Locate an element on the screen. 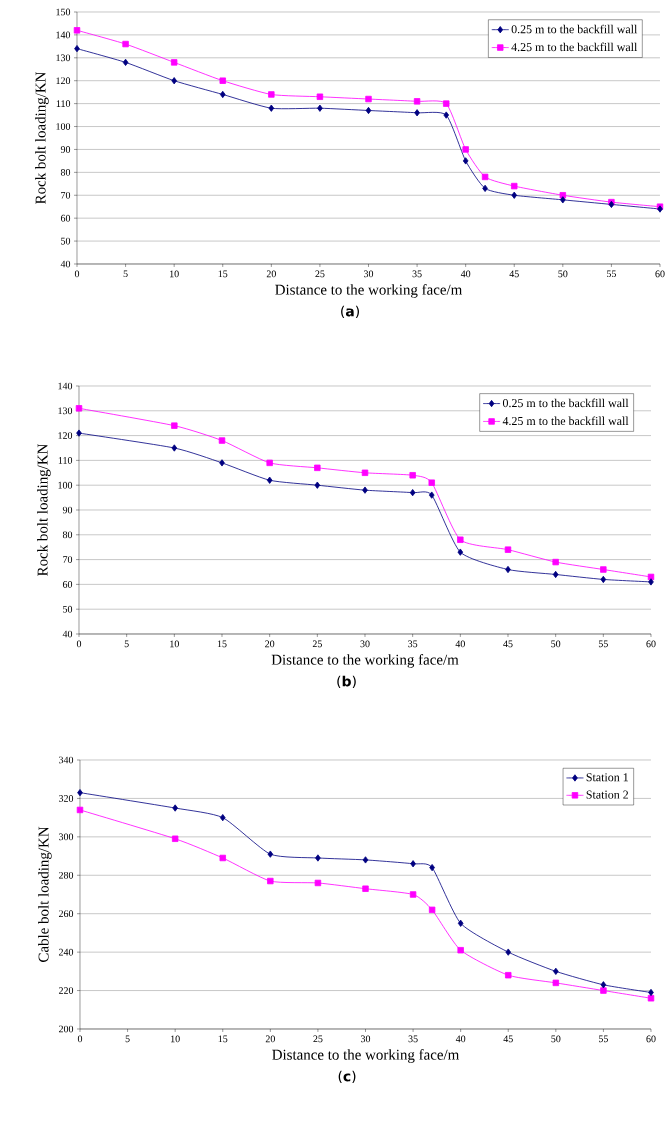 The image size is (666, 1126). text: (c) is located at coordinates (347, 1077).